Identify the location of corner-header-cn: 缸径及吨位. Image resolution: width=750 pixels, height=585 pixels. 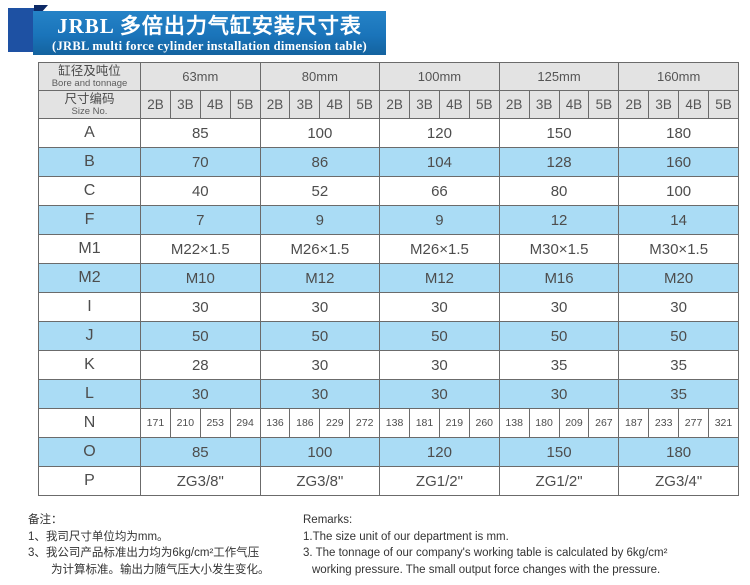
(89, 71).